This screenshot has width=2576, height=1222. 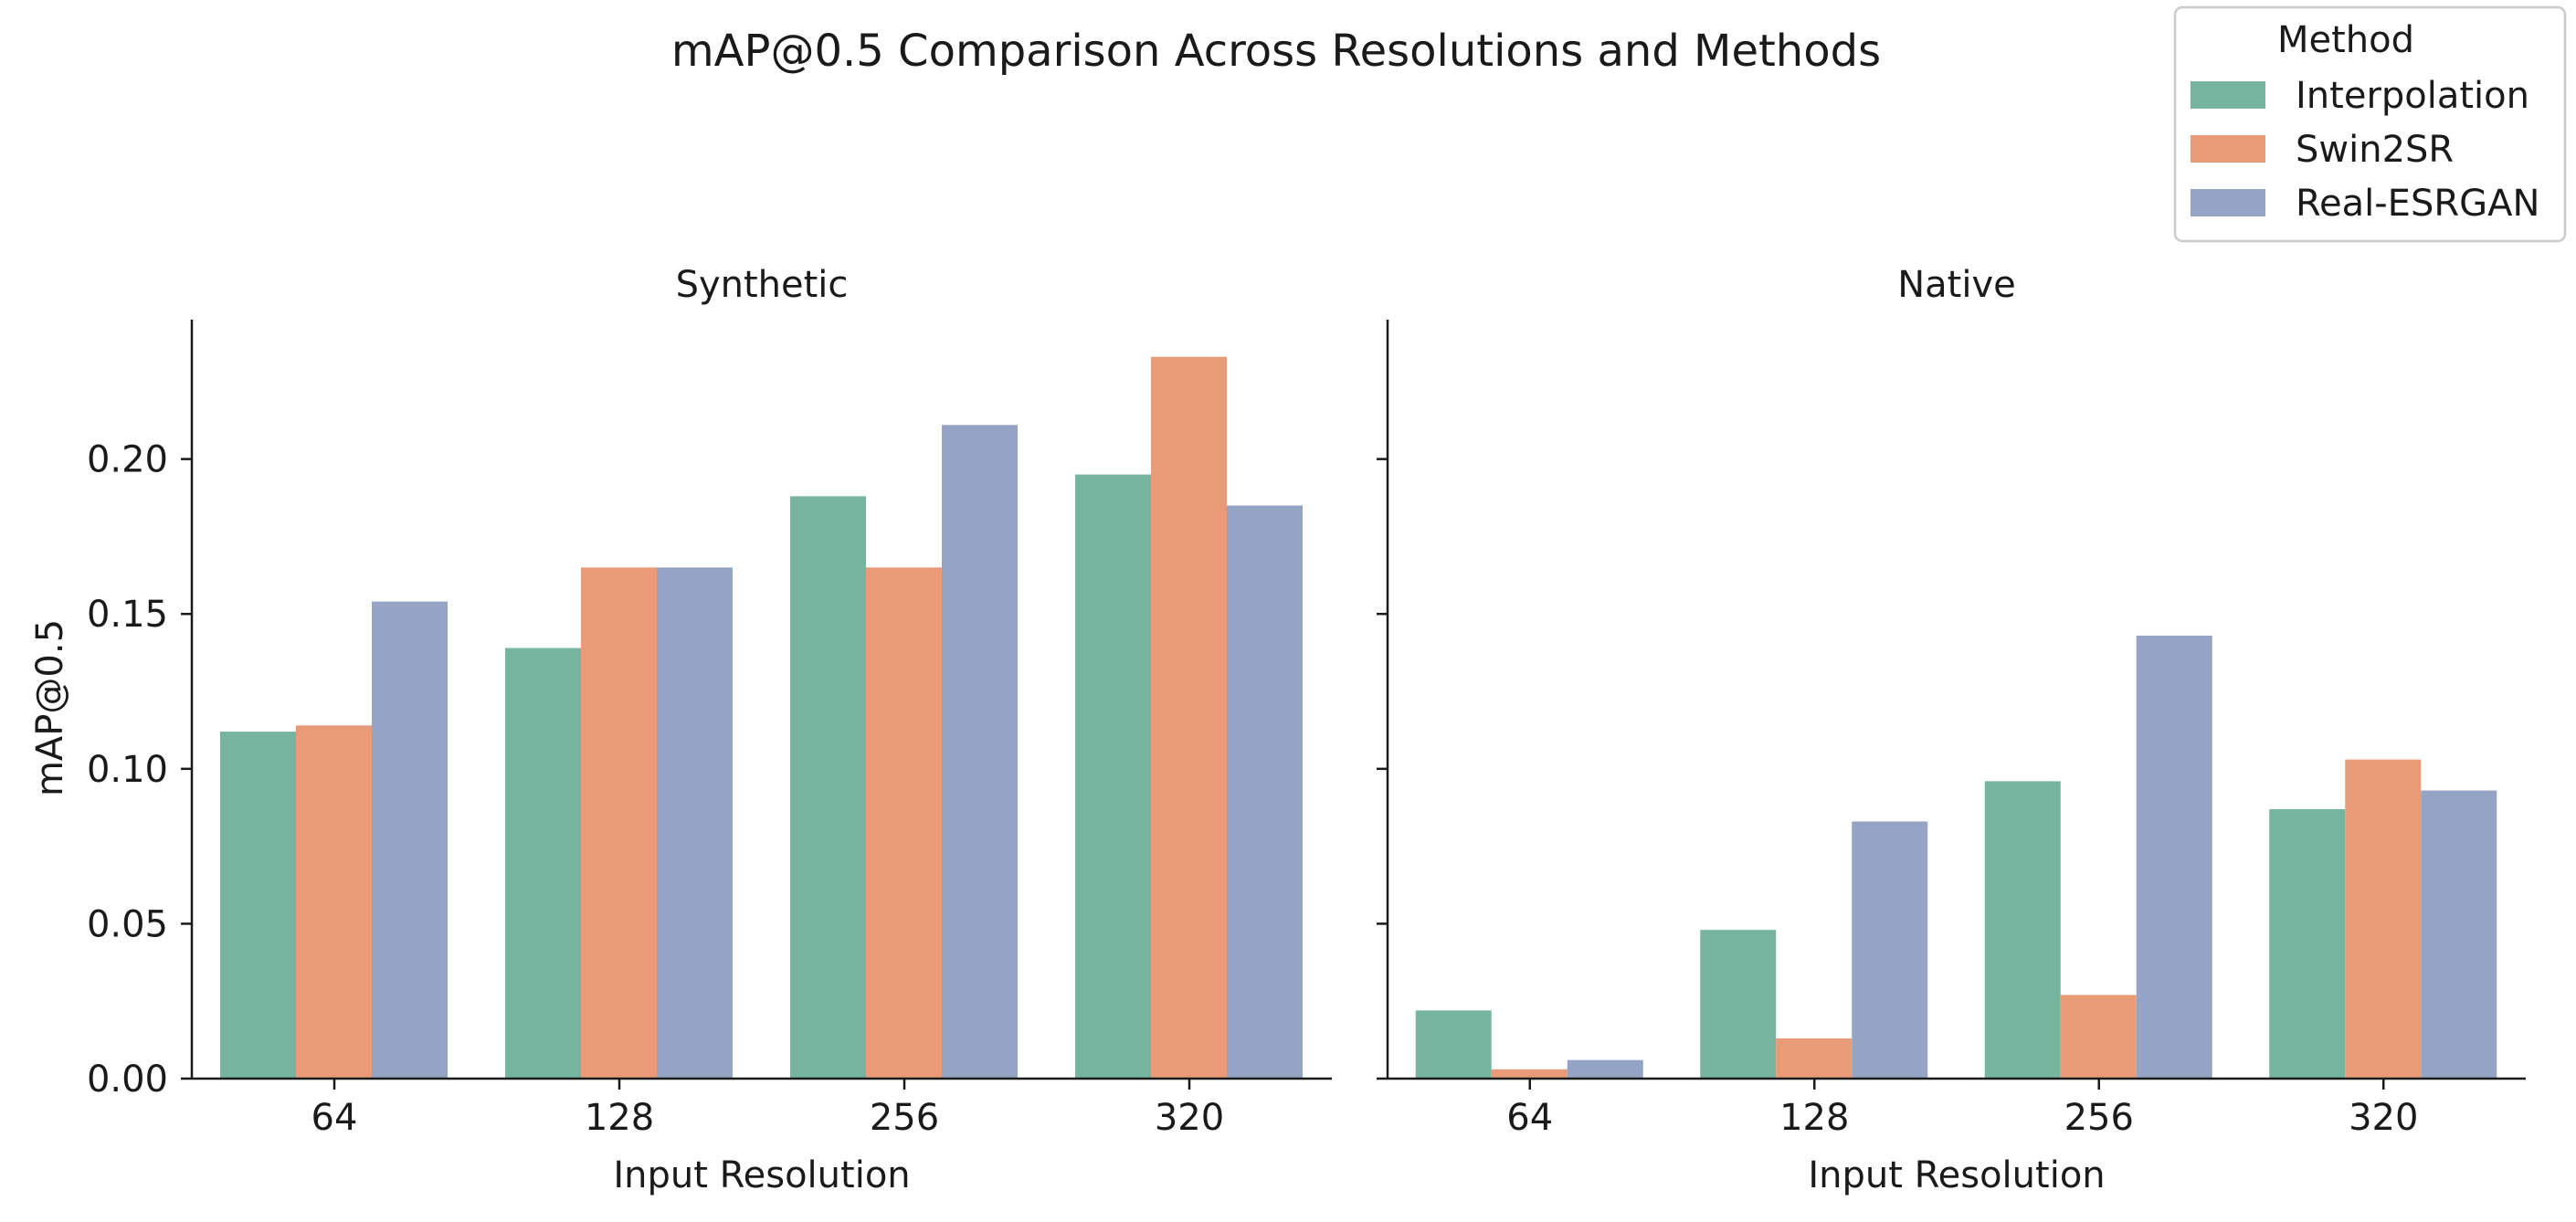 I want to click on y-tick-label: 0.10, so click(x=127, y=770).